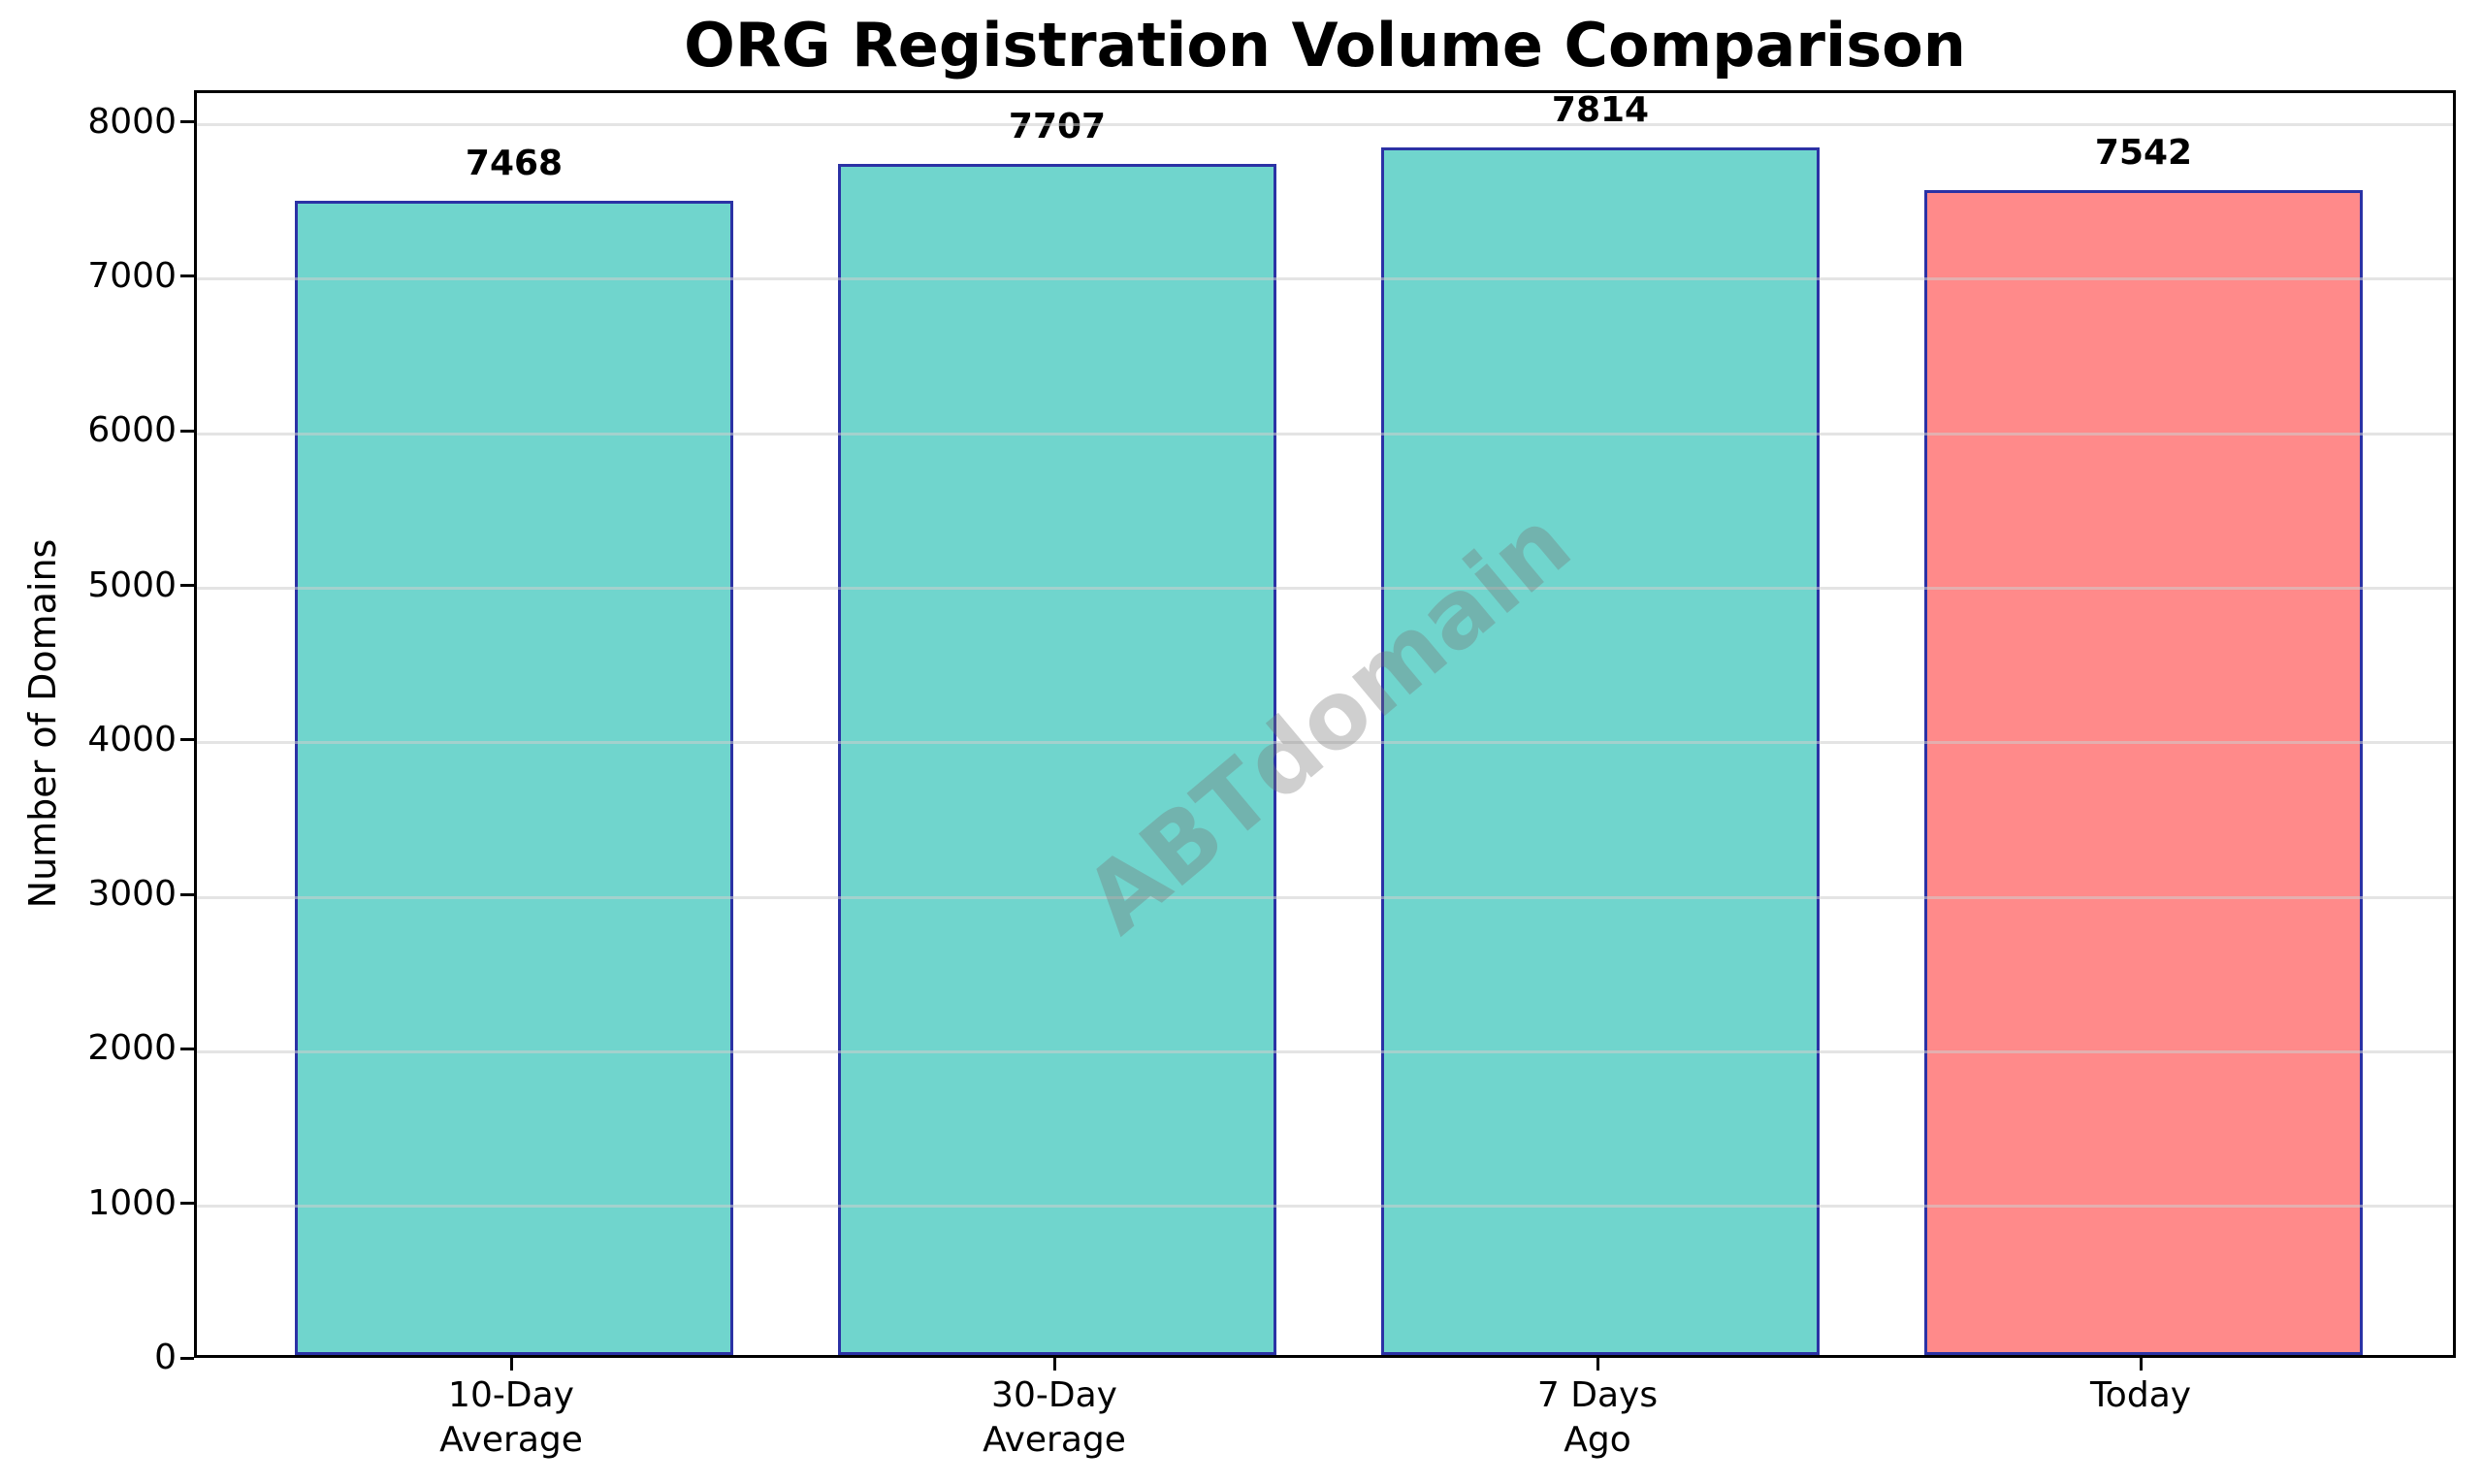 This screenshot has width=2483, height=1484. I want to click on x-tick-label-line: 7 Days, so click(1598, 1395).